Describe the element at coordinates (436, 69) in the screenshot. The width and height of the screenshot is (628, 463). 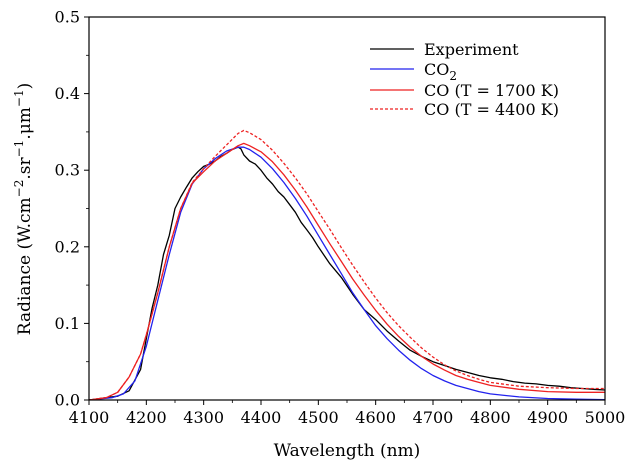
I see `legend-label-co2-main: CO` at that location.